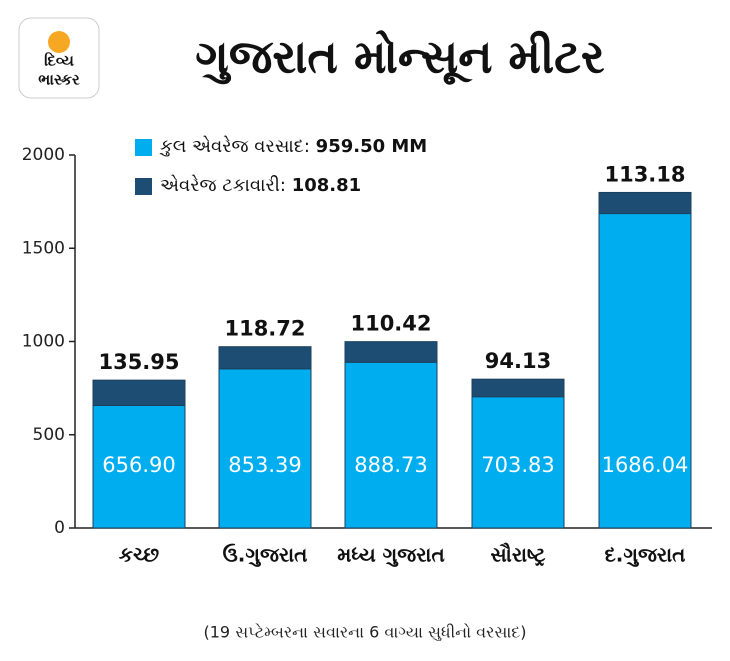 This screenshot has width=730, height=661. Describe the element at coordinates (517, 465) in the screenshot. I see `data-label: 703.83` at that location.